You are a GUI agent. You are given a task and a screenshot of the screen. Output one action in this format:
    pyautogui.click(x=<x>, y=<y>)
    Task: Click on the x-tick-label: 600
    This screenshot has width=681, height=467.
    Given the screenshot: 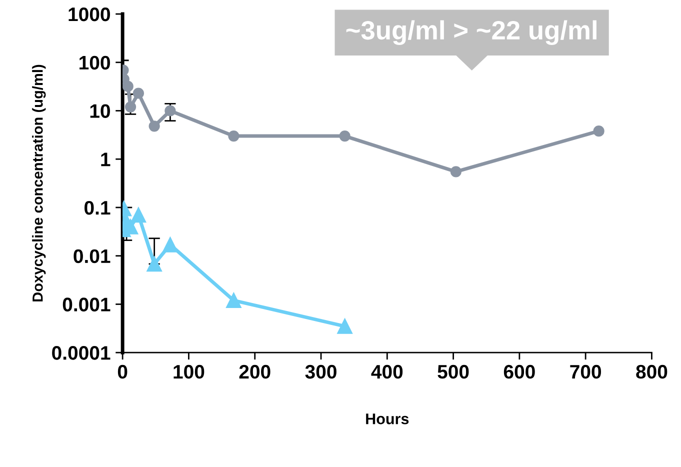 What is the action you would take?
    pyautogui.click(x=519, y=371)
    